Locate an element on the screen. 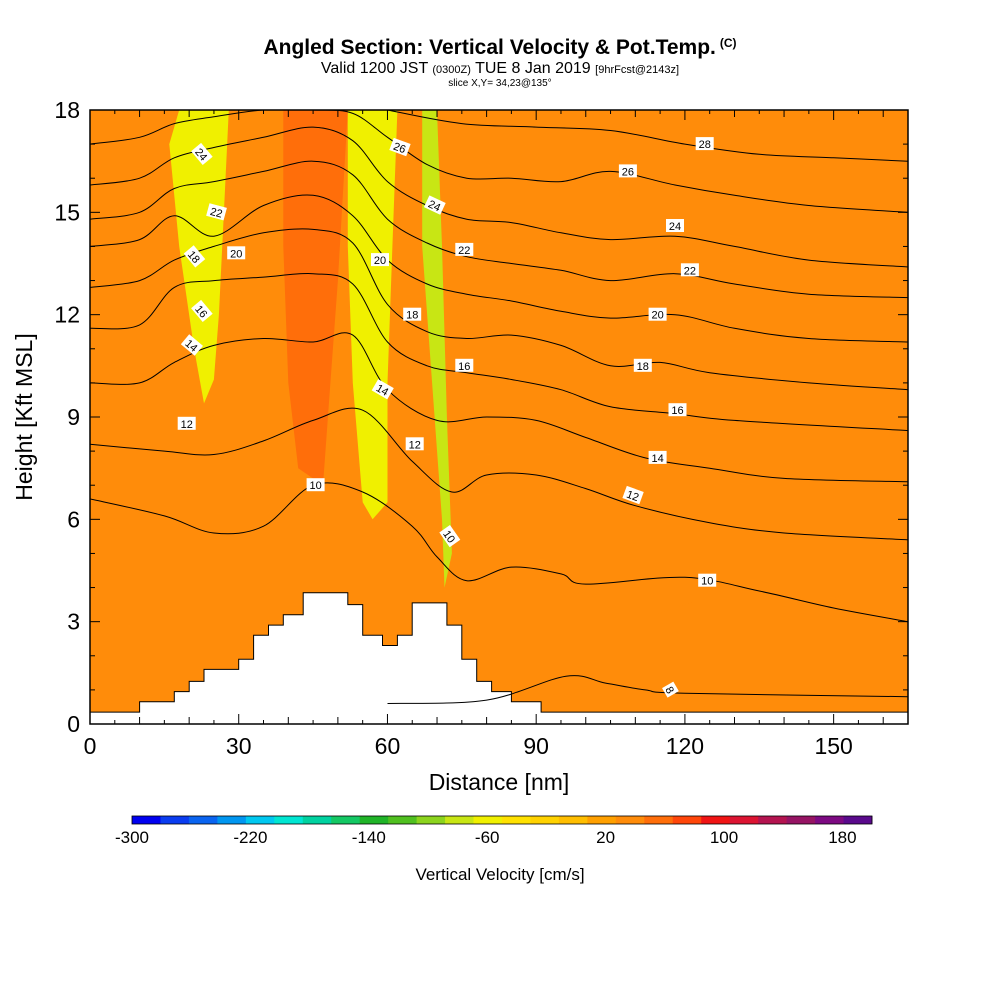 This screenshot has height=1000, width=1000. contour-label: 26 is located at coordinates (627, 171).